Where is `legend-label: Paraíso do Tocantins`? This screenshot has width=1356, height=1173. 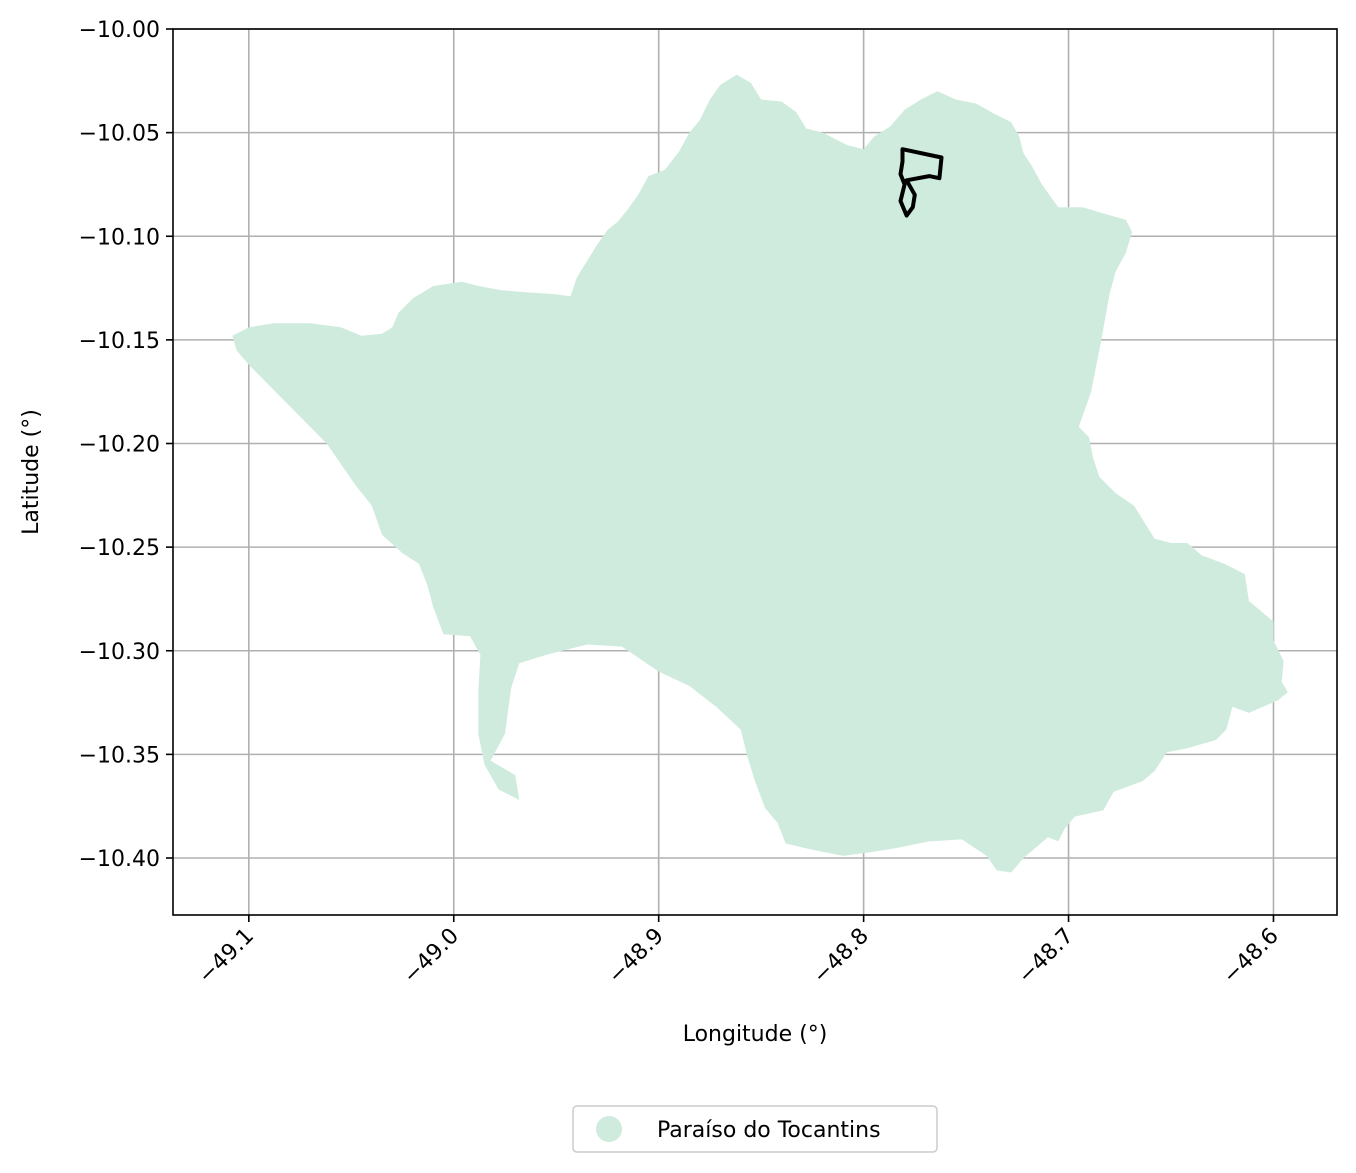 legend-label: Paraíso do Tocantins is located at coordinates (769, 1130).